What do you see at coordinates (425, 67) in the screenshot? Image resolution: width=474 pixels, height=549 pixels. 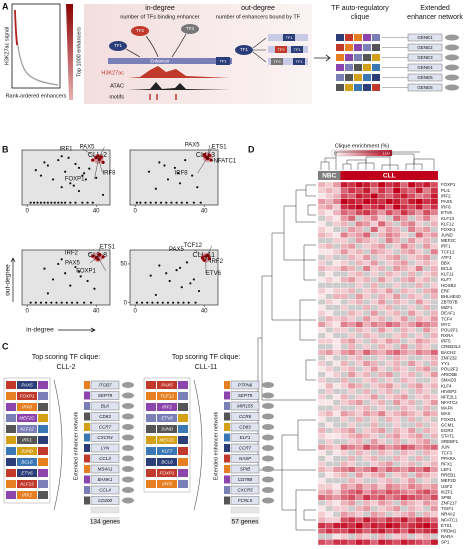 I see `gene-label: GENE4` at bounding box center [425, 67].